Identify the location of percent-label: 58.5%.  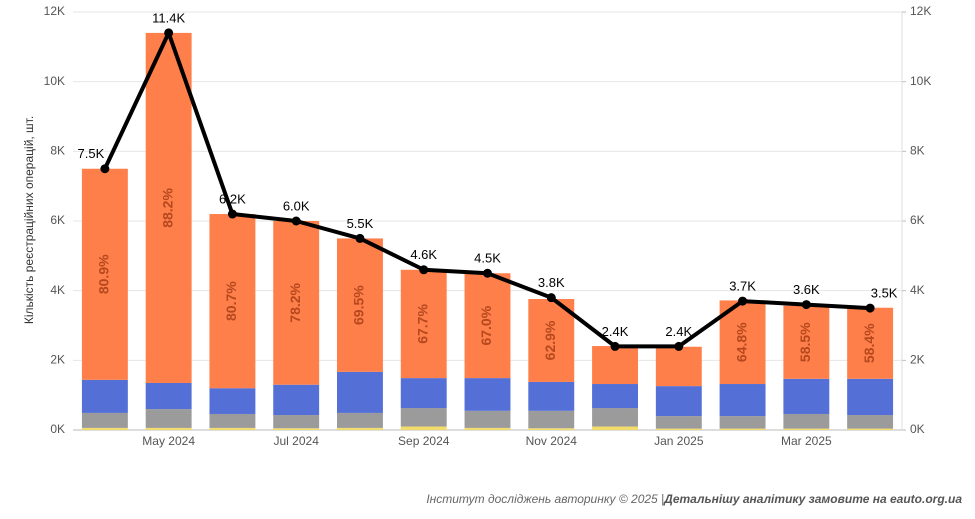
(805, 342).